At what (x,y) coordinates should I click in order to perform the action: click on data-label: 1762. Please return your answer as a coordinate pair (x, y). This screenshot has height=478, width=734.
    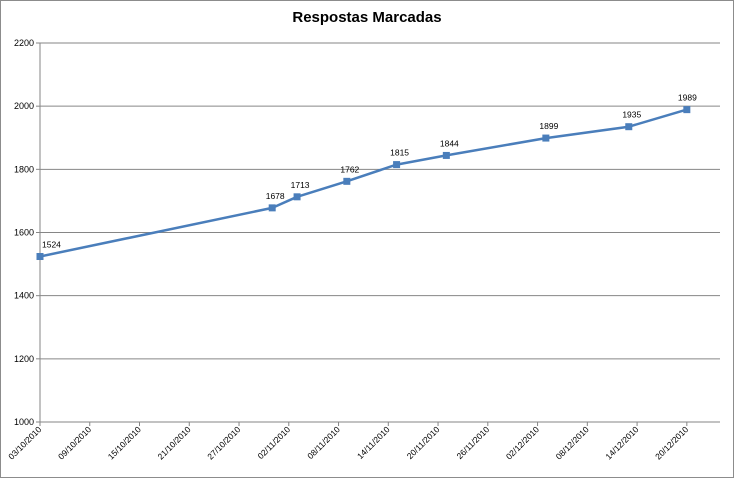
    Looking at the image, I should click on (349, 169).